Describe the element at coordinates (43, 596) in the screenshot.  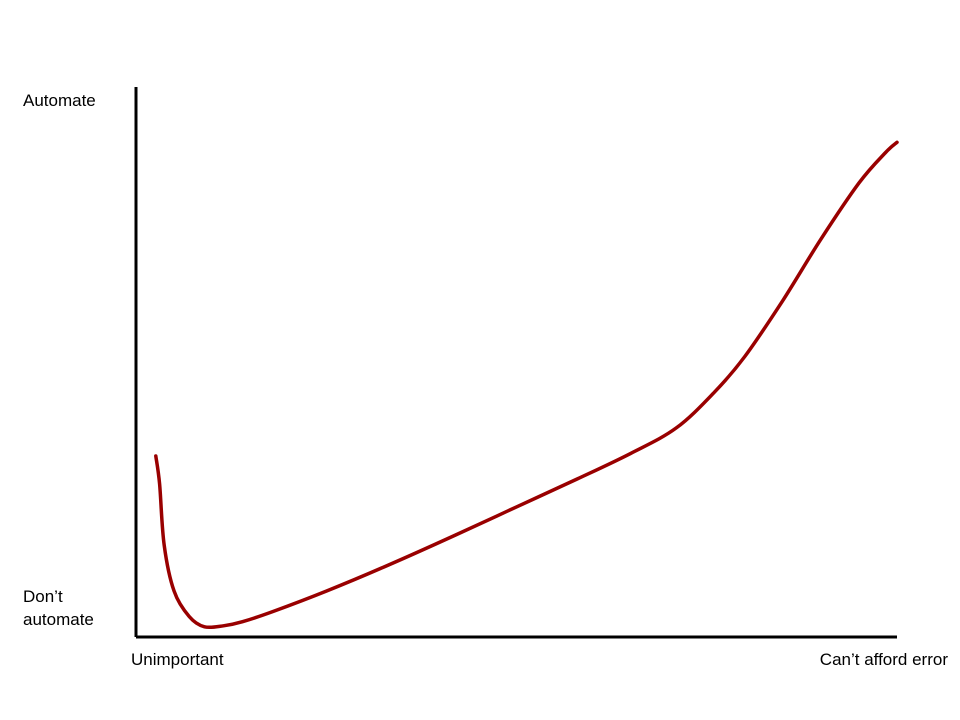
I see `y-tick-label-bottom-line1: Don’t` at that location.